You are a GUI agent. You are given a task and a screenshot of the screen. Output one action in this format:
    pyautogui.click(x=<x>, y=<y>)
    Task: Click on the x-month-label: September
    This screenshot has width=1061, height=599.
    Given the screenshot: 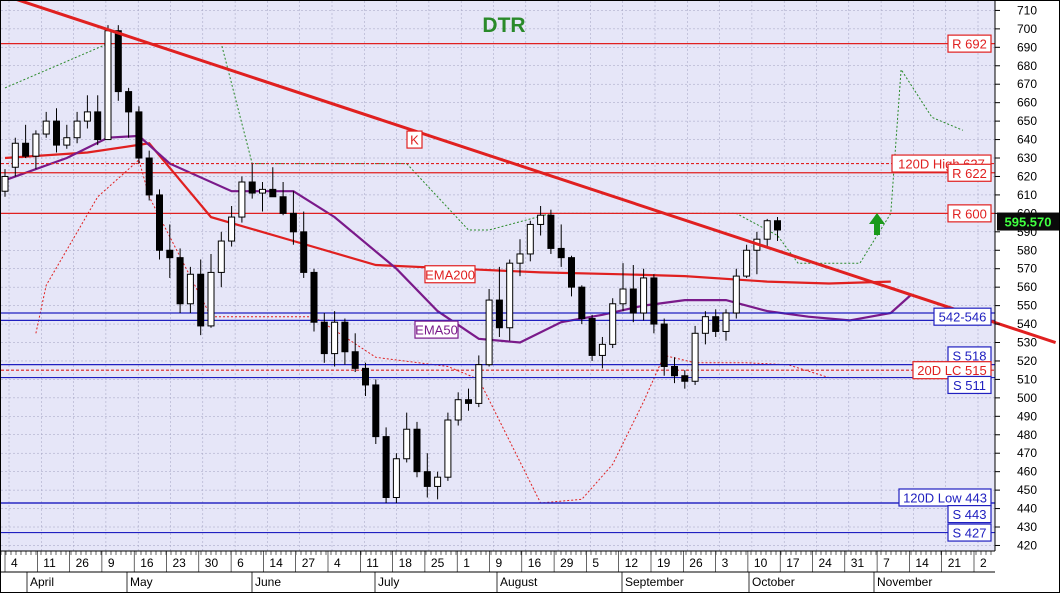 What is the action you would take?
    pyautogui.click(x=654, y=582)
    